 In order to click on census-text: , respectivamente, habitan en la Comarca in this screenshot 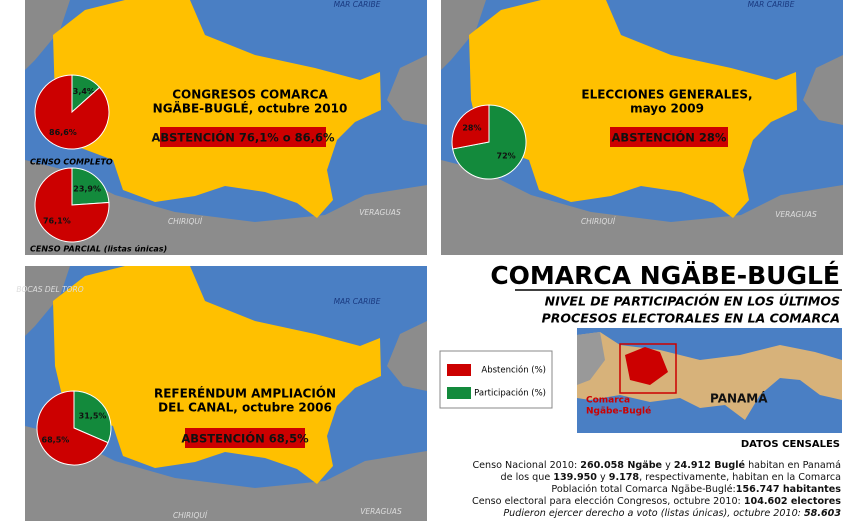, I will do `click(740, 477)`.